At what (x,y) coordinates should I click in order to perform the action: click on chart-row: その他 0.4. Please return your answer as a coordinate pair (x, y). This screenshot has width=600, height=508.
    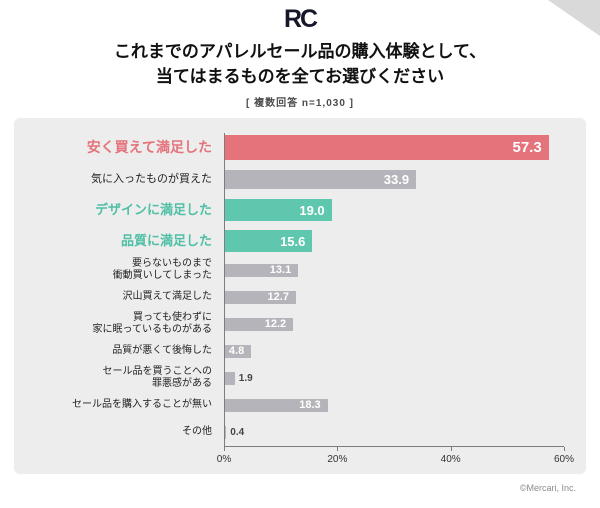
    Looking at the image, I should click on (294, 432).